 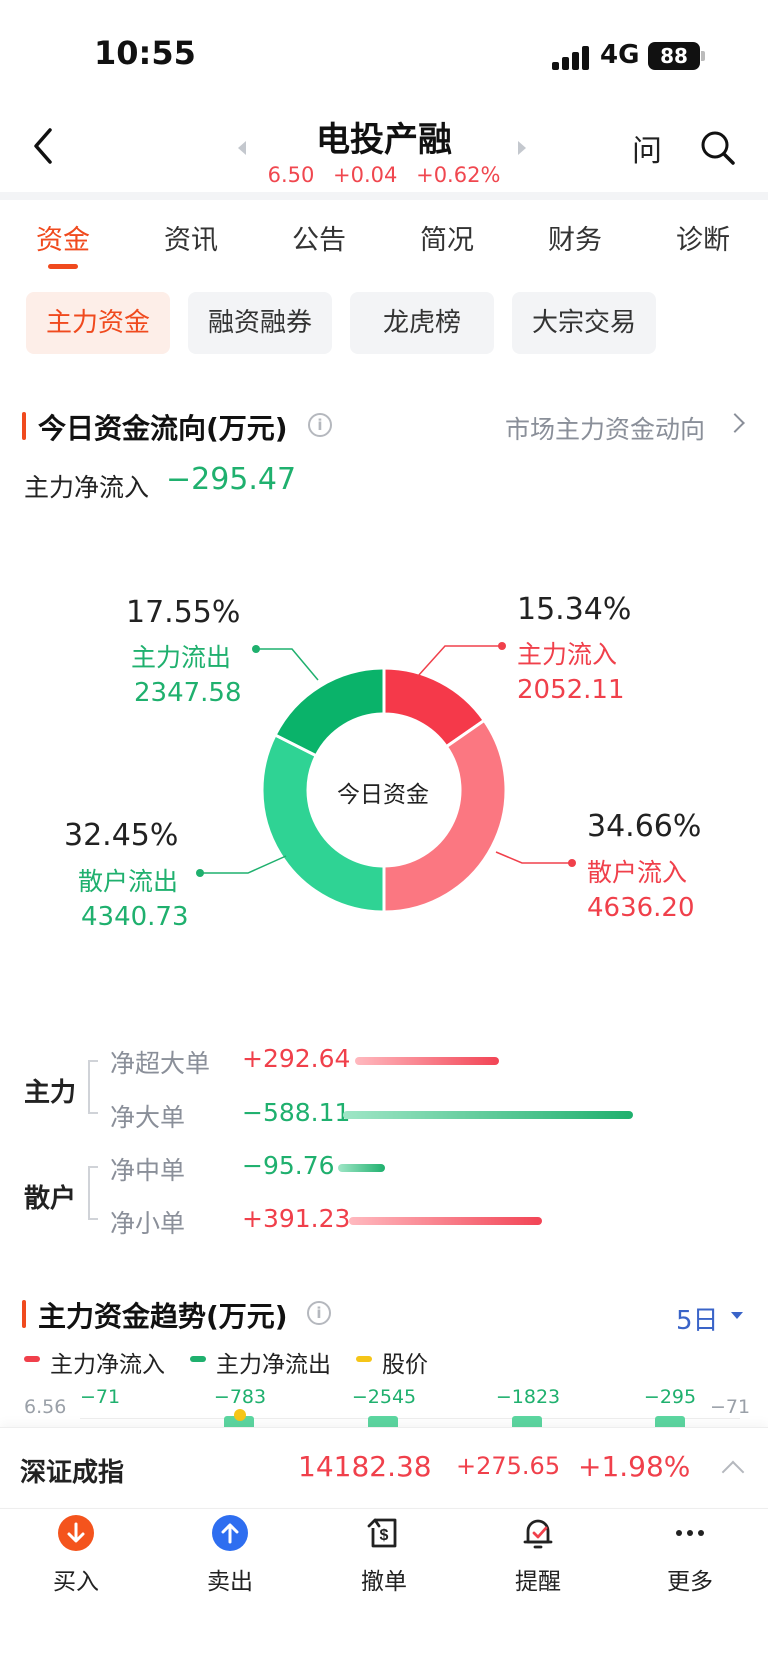 What do you see at coordinates (163, 1316) in the screenshot?
I see `trend-section-title: 主力资金趋势(万元)` at bounding box center [163, 1316].